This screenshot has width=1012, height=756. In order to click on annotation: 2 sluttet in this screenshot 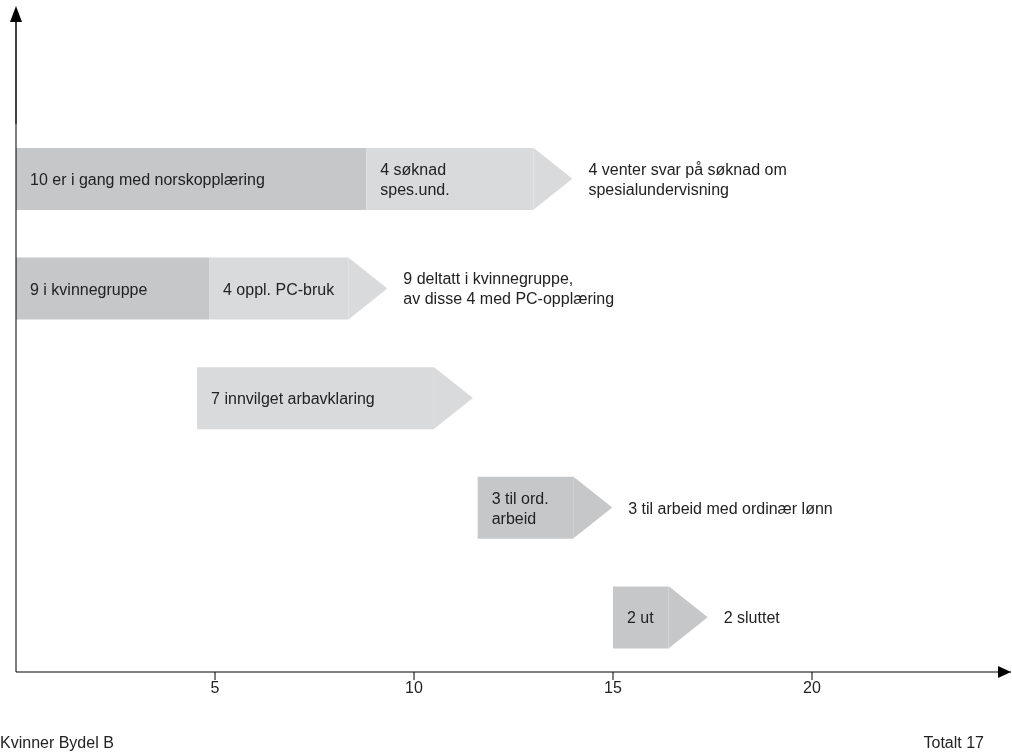, I will do `click(752, 617)`.